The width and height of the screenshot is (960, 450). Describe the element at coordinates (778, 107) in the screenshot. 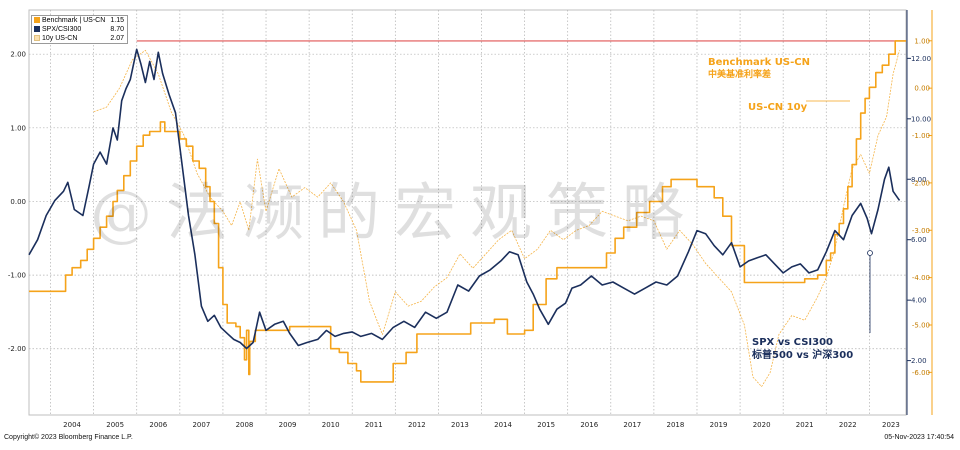

I see `annotation-10y: US-CN 10y` at that location.